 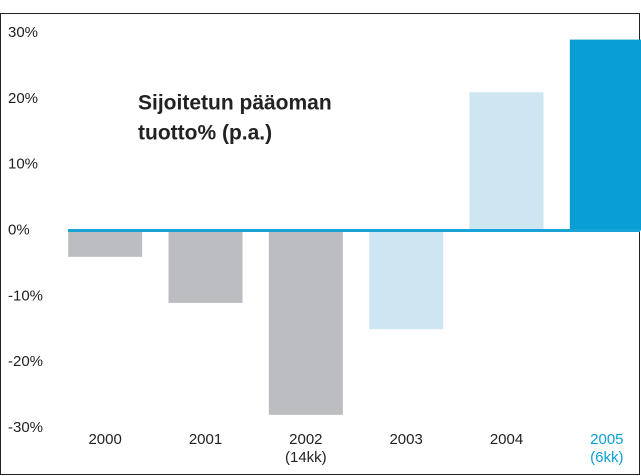 What do you see at coordinates (19, 229) in the screenshot?
I see `y-tick-label: 0%` at bounding box center [19, 229].